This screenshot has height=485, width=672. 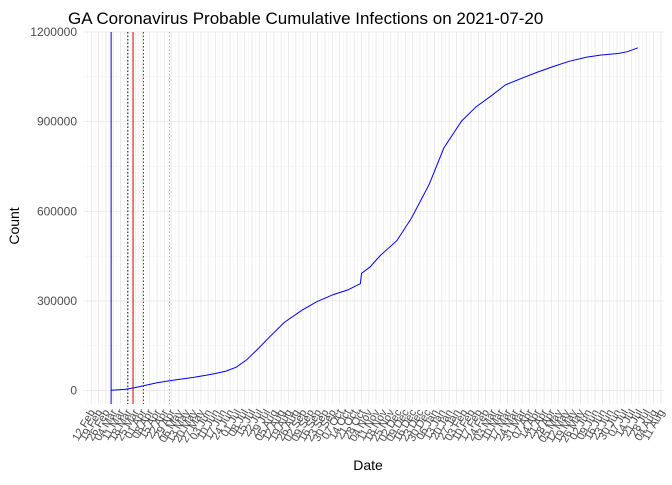 What do you see at coordinates (368, 465) in the screenshot?
I see `x-axis-title: Date` at bounding box center [368, 465].